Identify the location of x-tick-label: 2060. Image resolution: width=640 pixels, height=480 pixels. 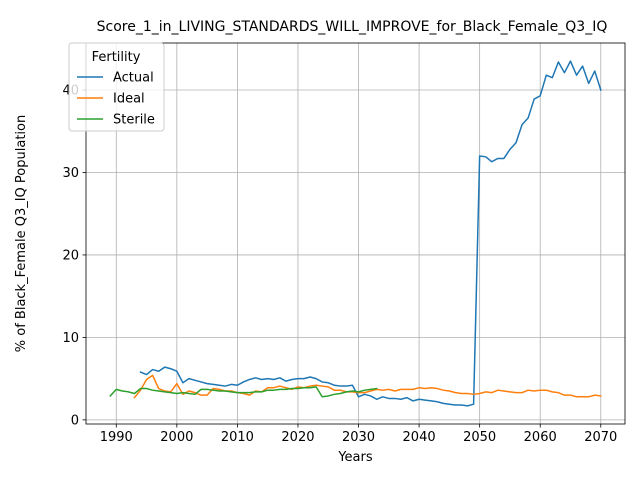
(540, 437).